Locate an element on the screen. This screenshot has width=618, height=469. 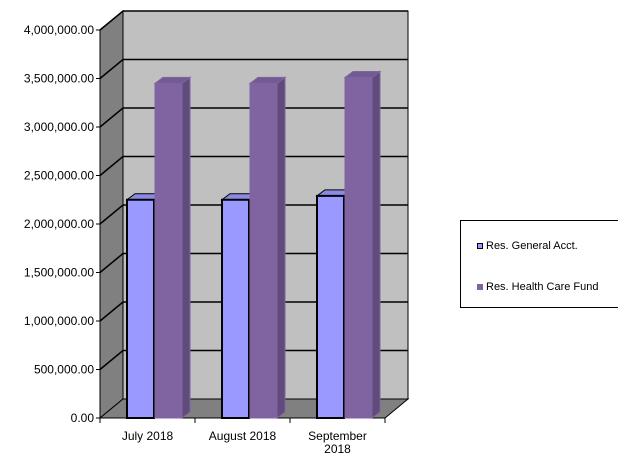
x-tick-label: August 2018 is located at coordinates (243, 436).